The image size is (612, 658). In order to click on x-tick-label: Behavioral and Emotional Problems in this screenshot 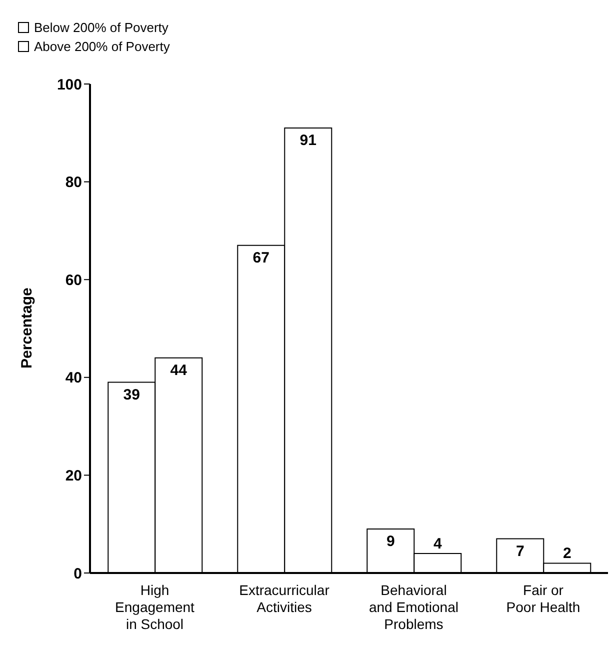, I will do `click(413, 607)`.